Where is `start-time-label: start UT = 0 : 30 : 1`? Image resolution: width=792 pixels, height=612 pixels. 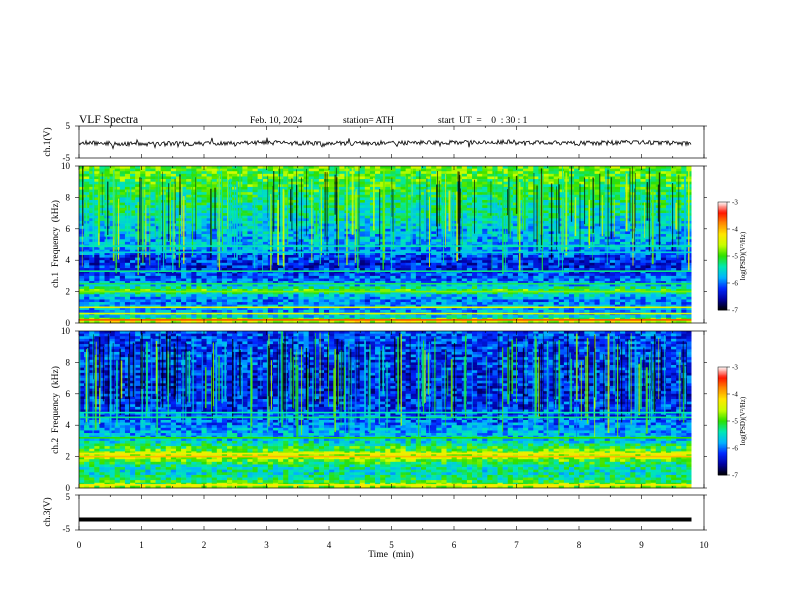 start-time-label: start UT = 0 : 30 : 1 is located at coordinates (483, 121).